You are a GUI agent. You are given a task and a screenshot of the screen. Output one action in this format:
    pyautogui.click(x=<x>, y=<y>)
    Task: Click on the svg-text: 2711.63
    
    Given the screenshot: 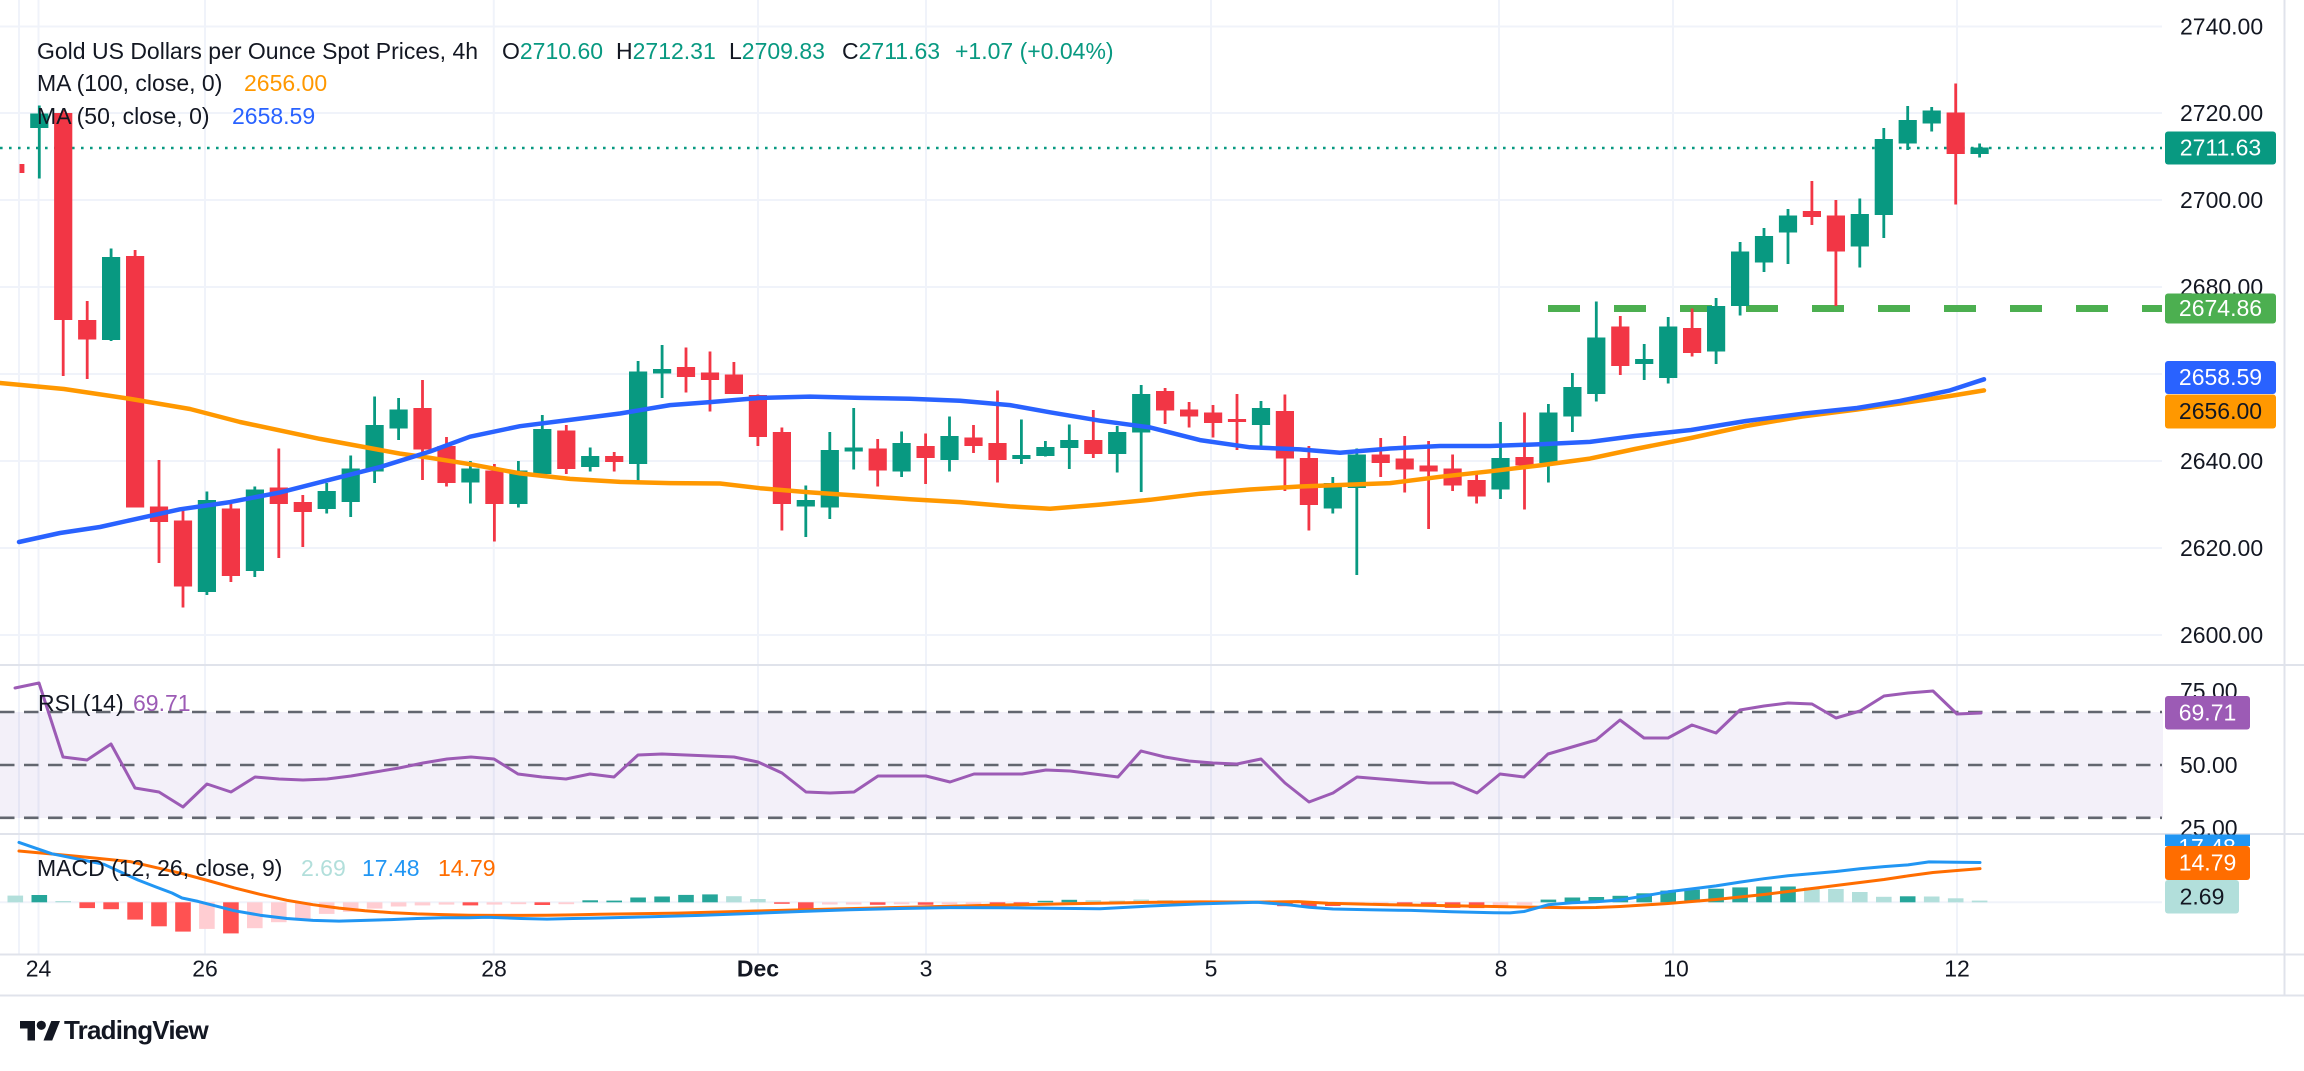 What is the action you would take?
    pyautogui.click(x=2220, y=148)
    